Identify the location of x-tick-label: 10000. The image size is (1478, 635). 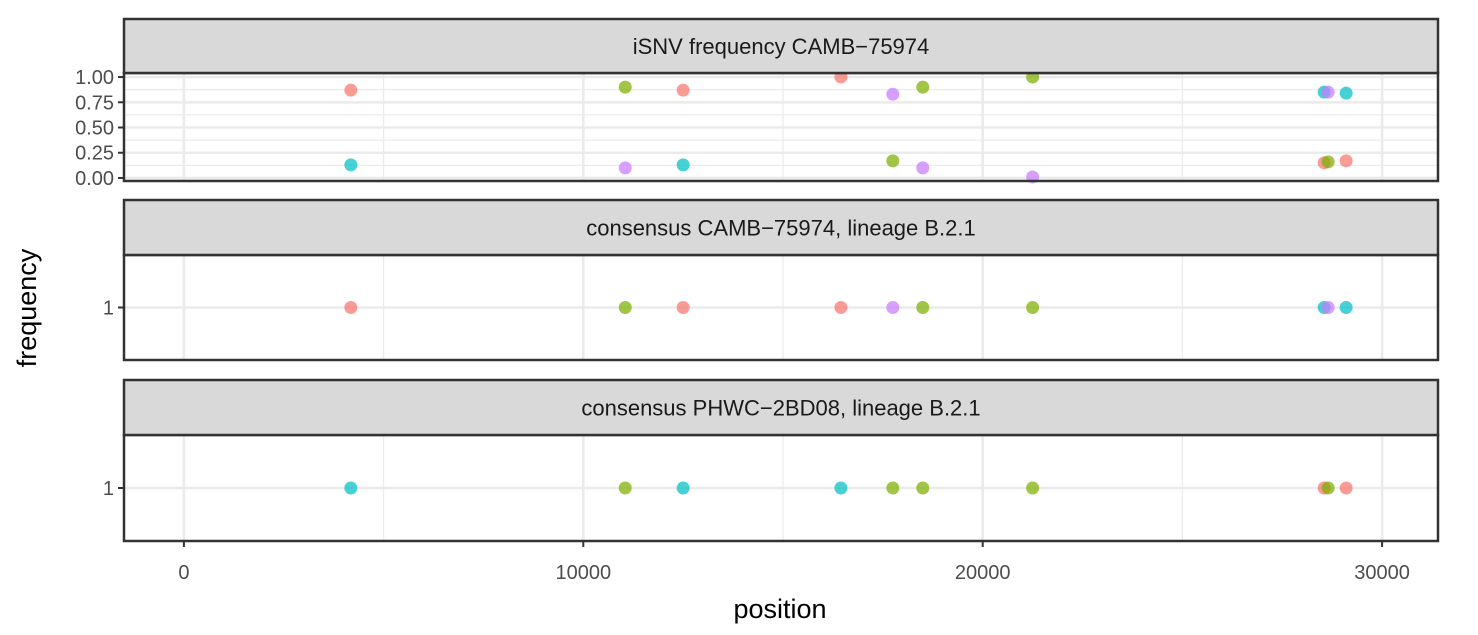
(583, 573).